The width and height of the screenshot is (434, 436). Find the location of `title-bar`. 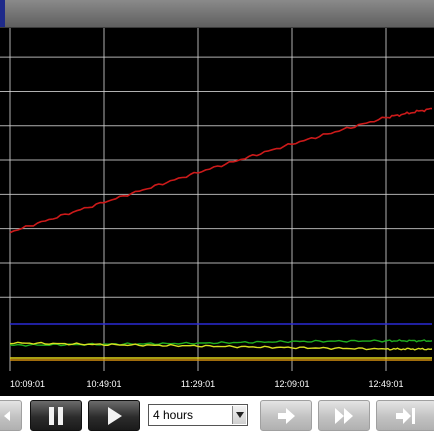

title-bar is located at coordinates (217, 14).